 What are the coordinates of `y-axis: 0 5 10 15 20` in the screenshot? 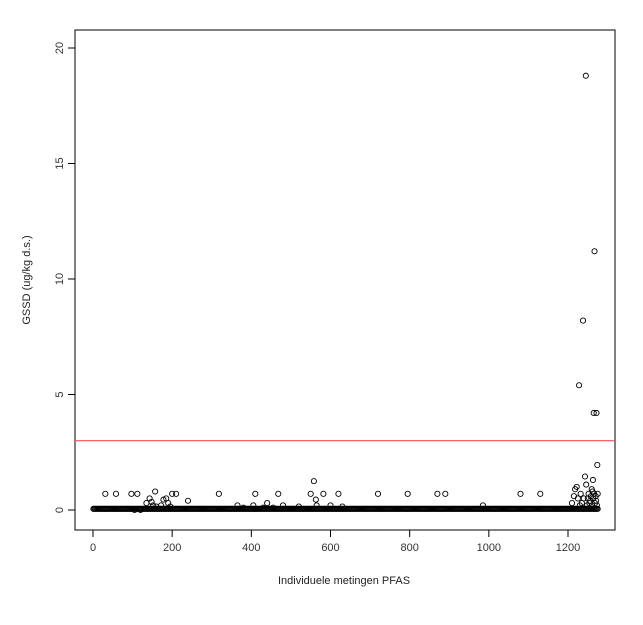 It's located at (65, 277).